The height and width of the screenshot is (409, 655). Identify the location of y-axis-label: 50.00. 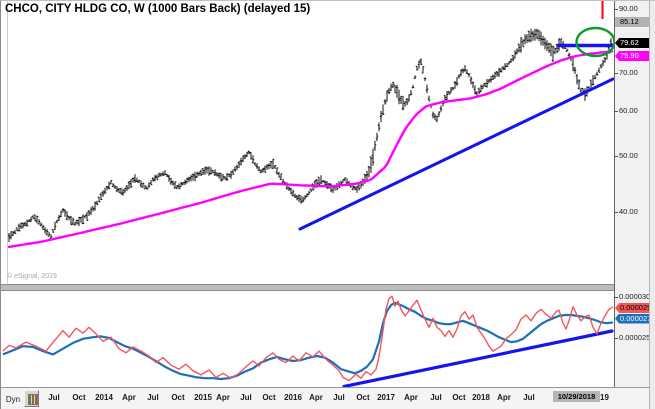
(626, 156).